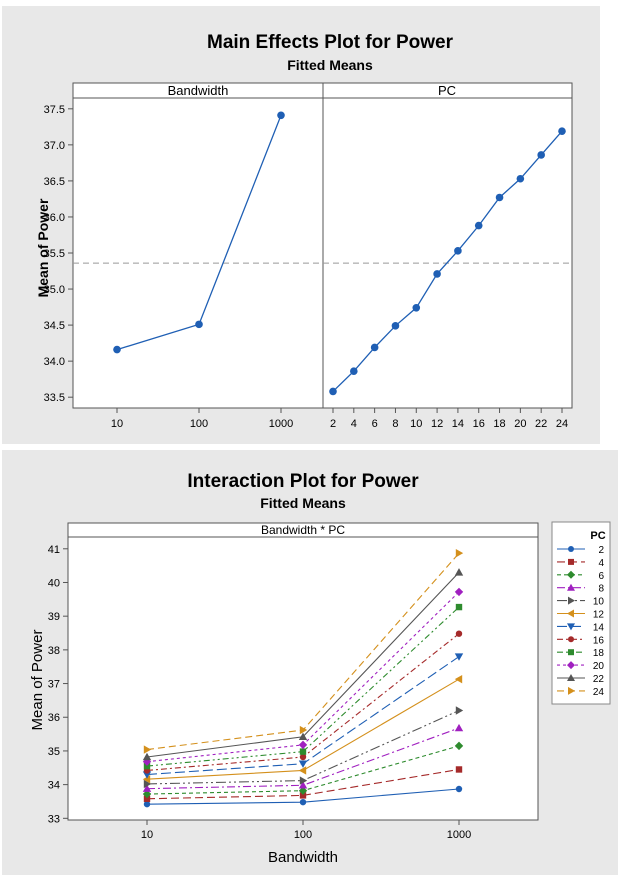  Describe the element at coordinates (54, 146) in the screenshot. I see `main-effects-y-tick-label: 37.0` at that location.